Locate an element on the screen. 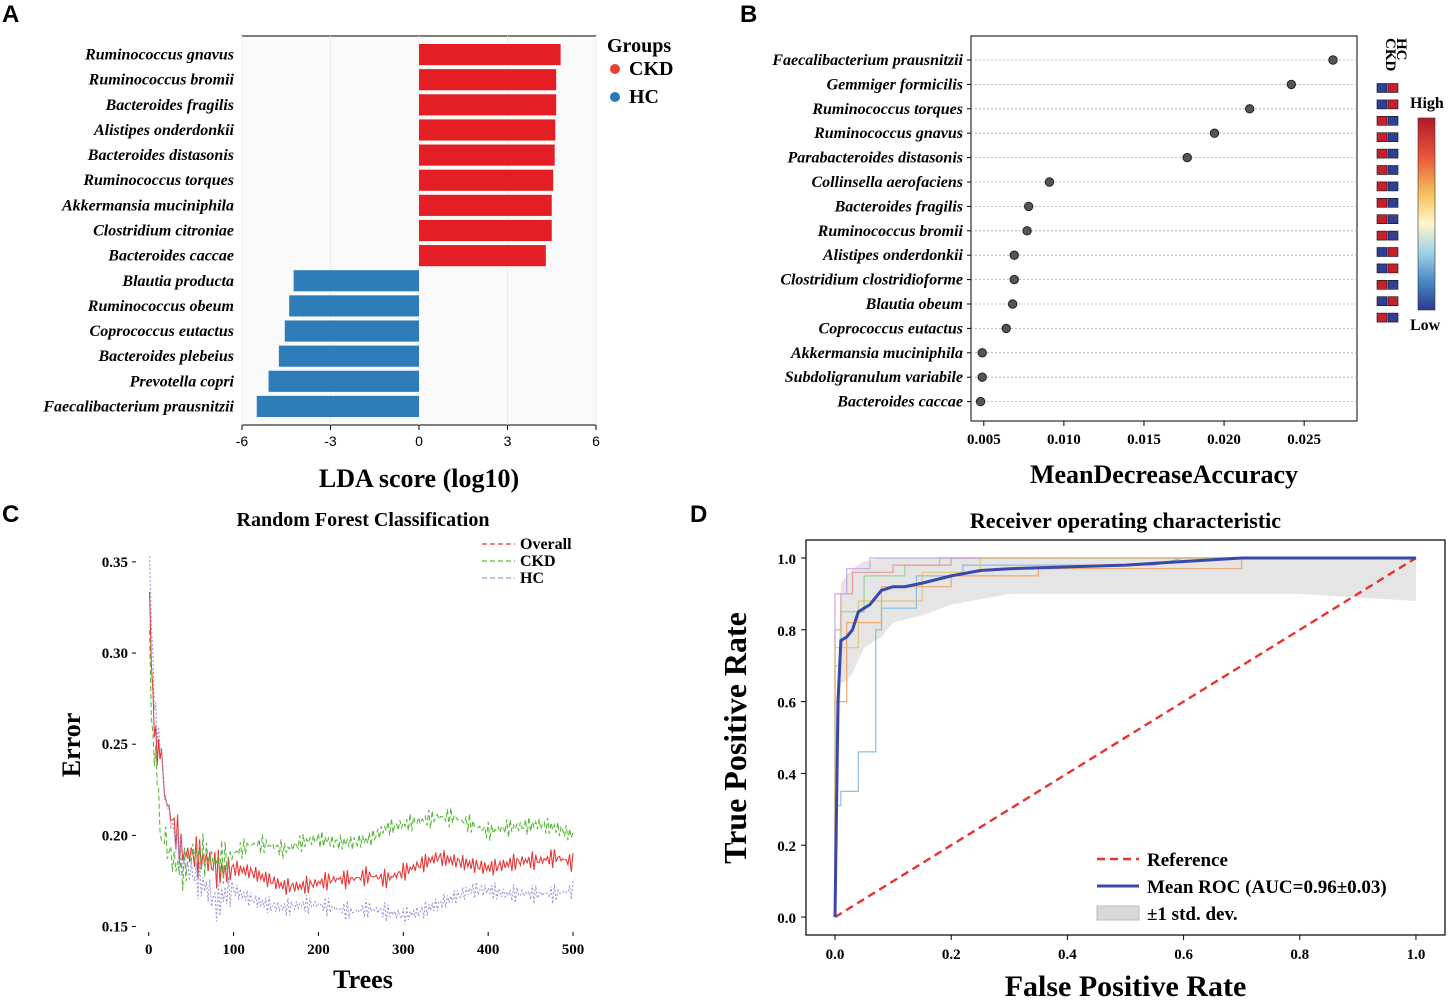  point-label-gemmiger-formicilis: Gemmiger formicilis is located at coordinates (895, 84).